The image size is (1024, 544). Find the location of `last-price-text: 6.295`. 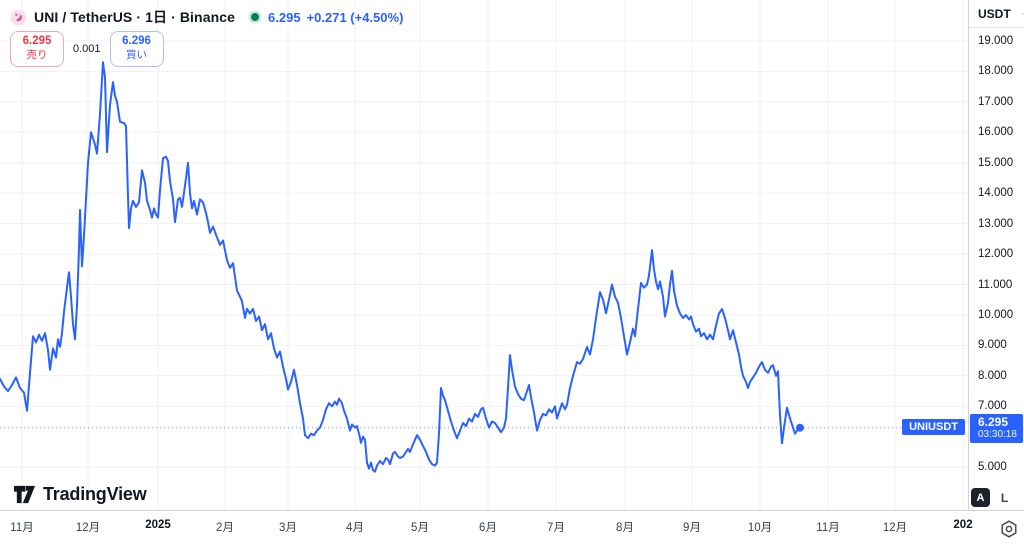

last-price-text: 6.295 is located at coordinates (993, 422).